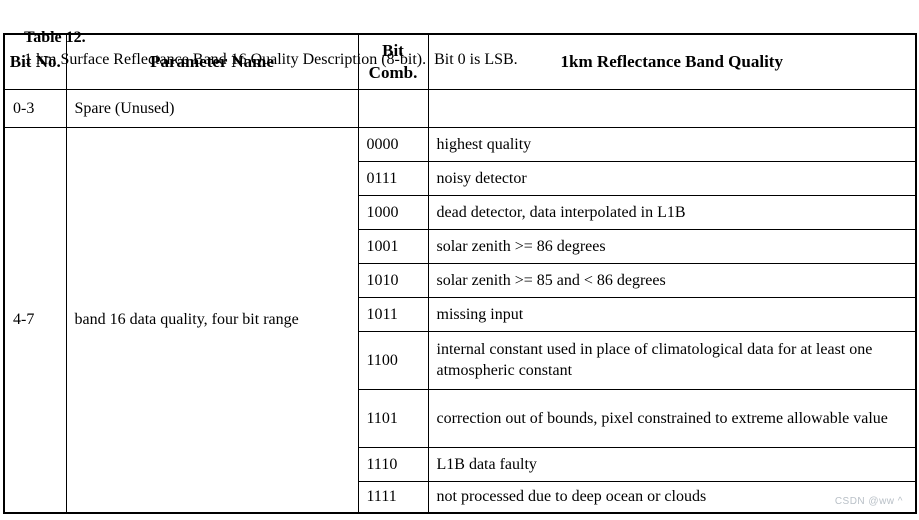 The image size is (919, 520). I want to click on cell-quality: dead detector, data interpolated in L1B, so click(672, 212).